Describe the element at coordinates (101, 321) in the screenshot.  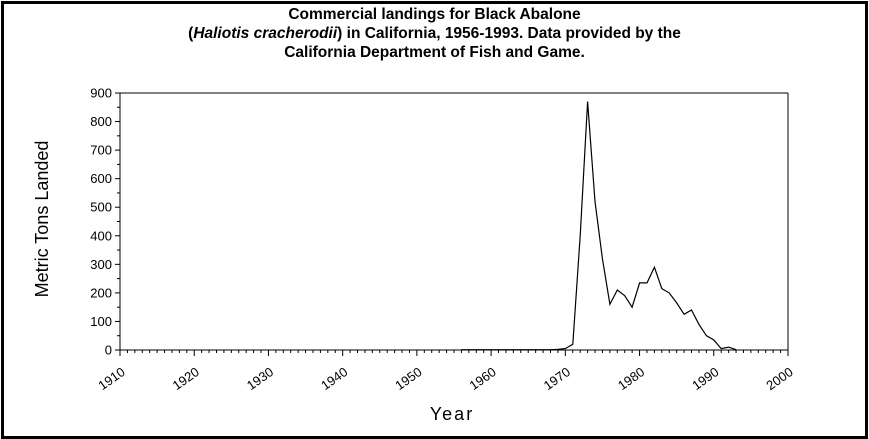
I see `y-tick-label: 100` at that location.